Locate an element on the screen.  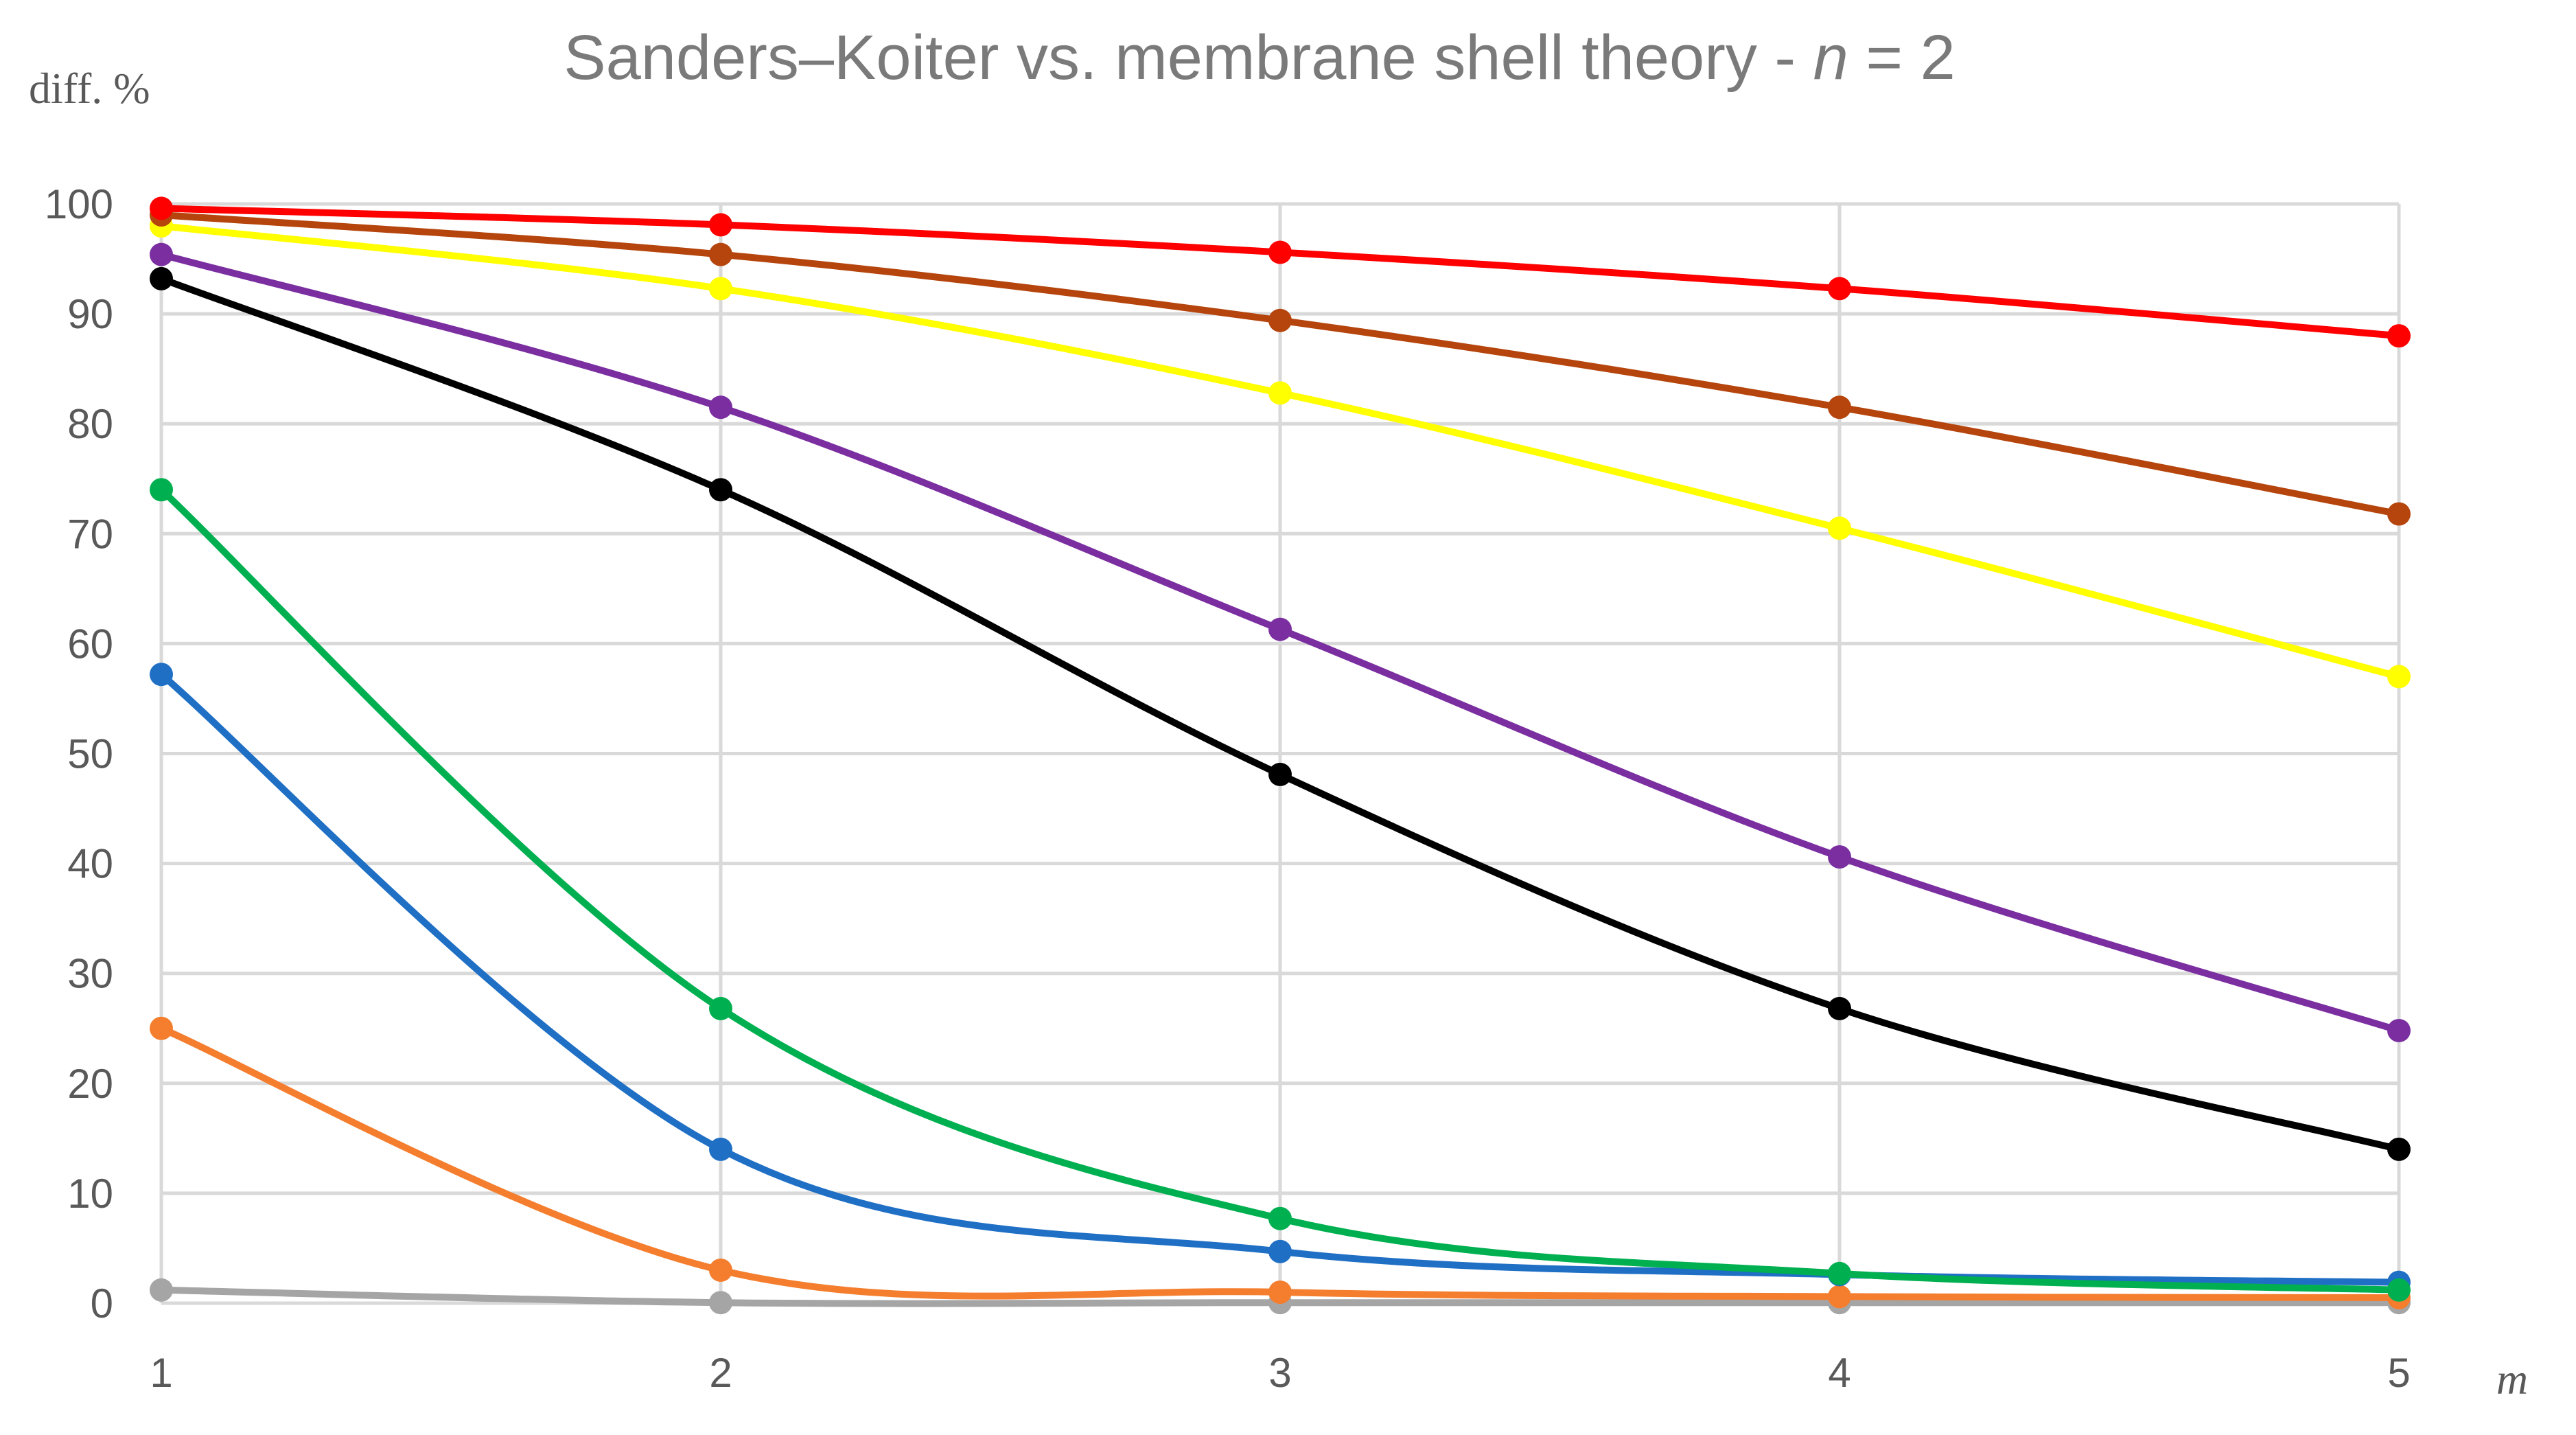
data-point-yellow-m2 is located at coordinates (720, 289).